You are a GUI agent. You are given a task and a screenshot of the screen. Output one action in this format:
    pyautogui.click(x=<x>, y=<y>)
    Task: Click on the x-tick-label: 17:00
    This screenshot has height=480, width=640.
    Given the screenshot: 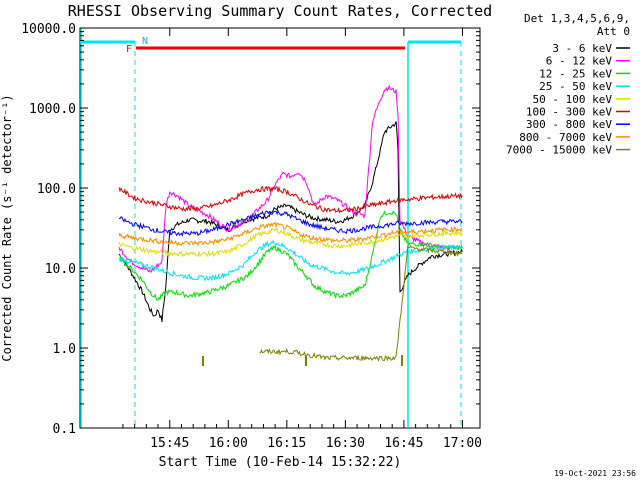 What is the action you would take?
    pyautogui.click(x=462, y=443)
    